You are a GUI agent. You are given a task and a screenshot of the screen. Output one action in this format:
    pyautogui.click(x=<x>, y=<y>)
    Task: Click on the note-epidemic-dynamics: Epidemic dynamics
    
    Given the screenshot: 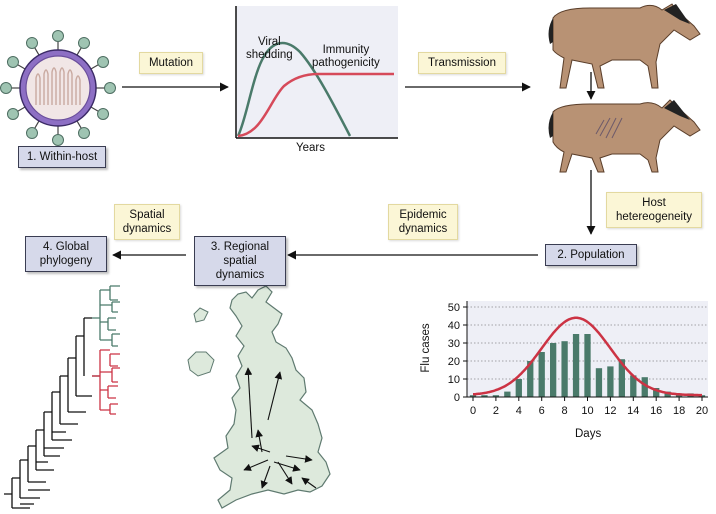 What is the action you would take?
    pyautogui.click(x=423, y=222)
    